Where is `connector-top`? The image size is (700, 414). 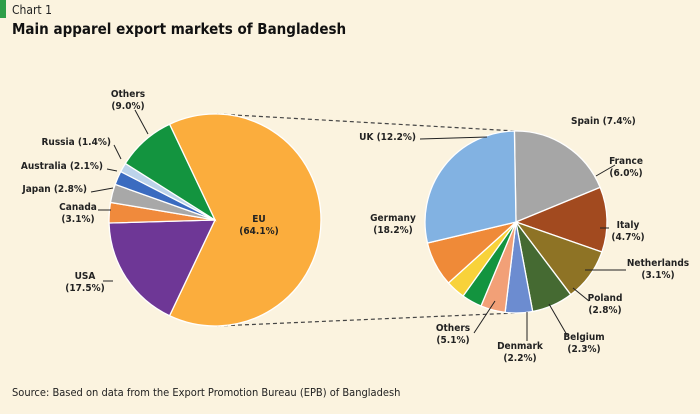
connector-top is located at coordinates (366, 122).